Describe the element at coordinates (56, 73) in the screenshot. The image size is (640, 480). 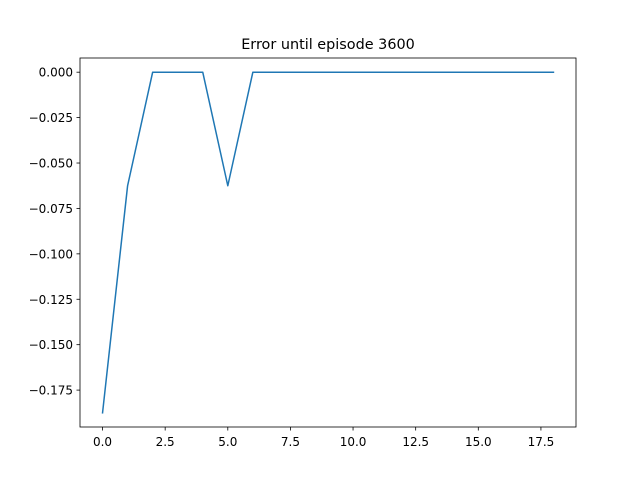
I see `y-tick-label: 0.000` at that location.